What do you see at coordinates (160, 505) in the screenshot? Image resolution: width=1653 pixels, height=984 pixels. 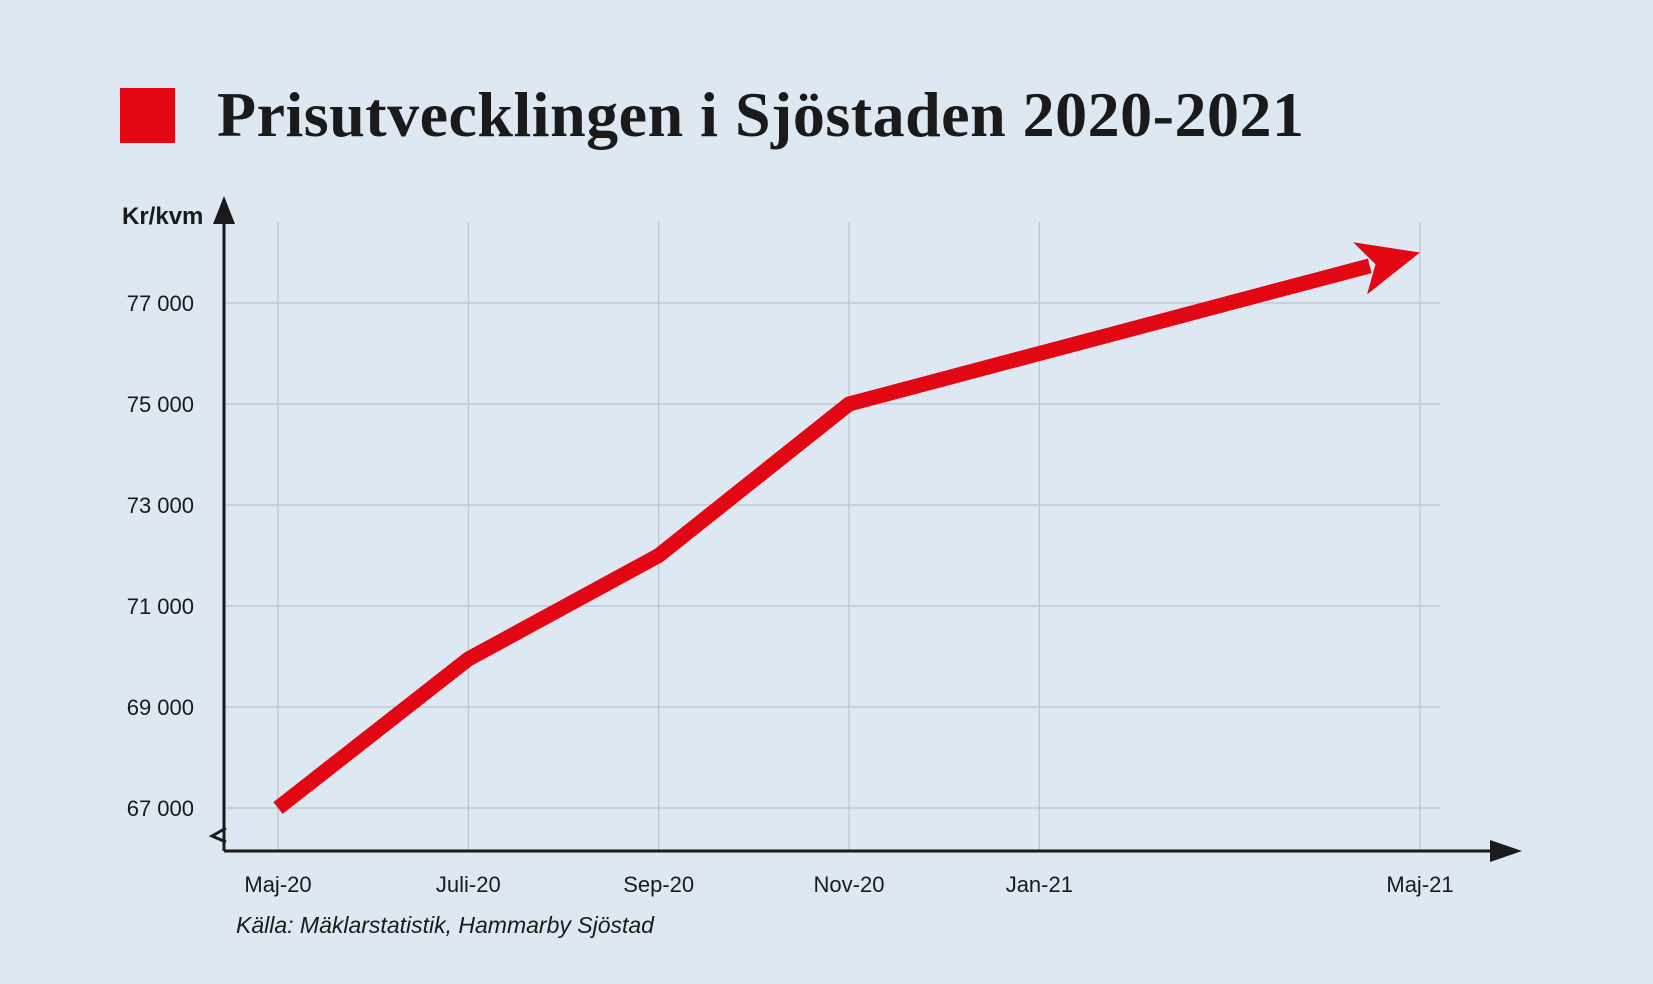 I see `y-tick-label: 73 000` at bounding box center [160, 505].